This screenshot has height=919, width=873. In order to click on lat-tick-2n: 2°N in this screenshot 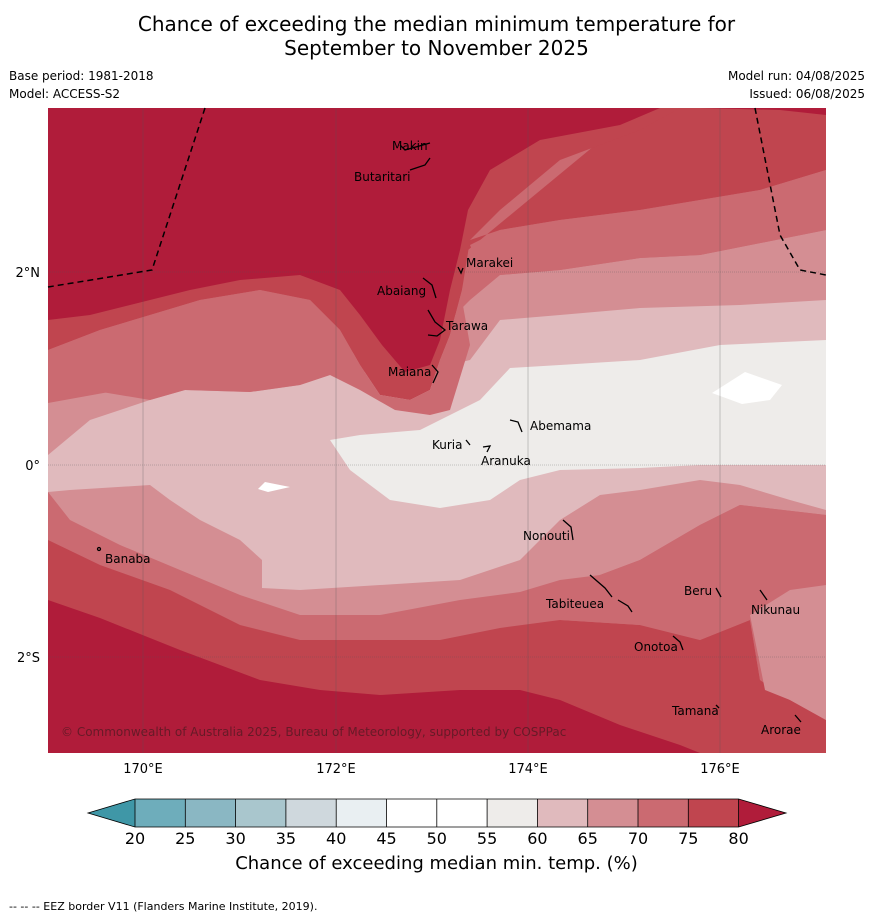, I will do `click(28, 273)`.